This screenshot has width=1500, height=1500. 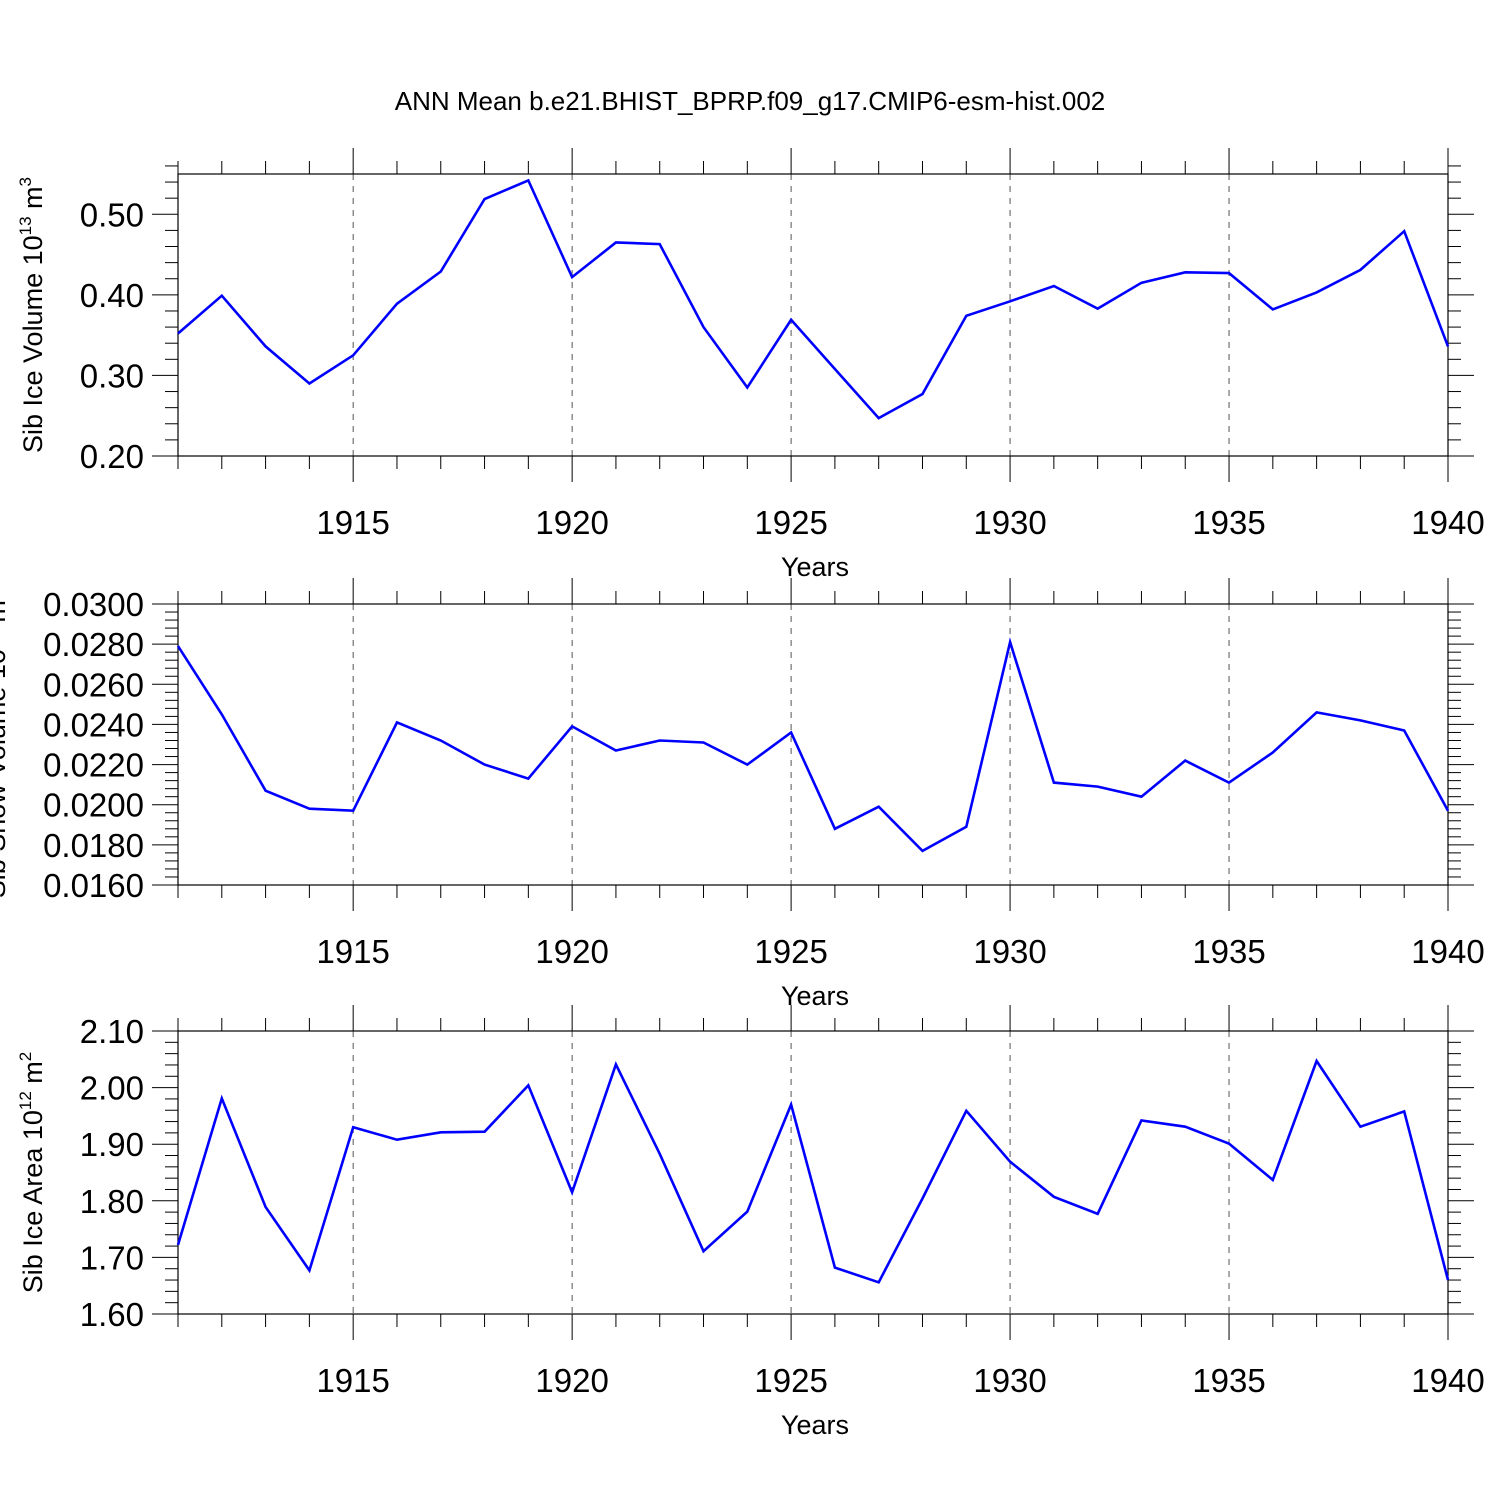 I want to click on y-axis-title: Sib Snow Volume 1013 m3, so click(x=5, y=745).